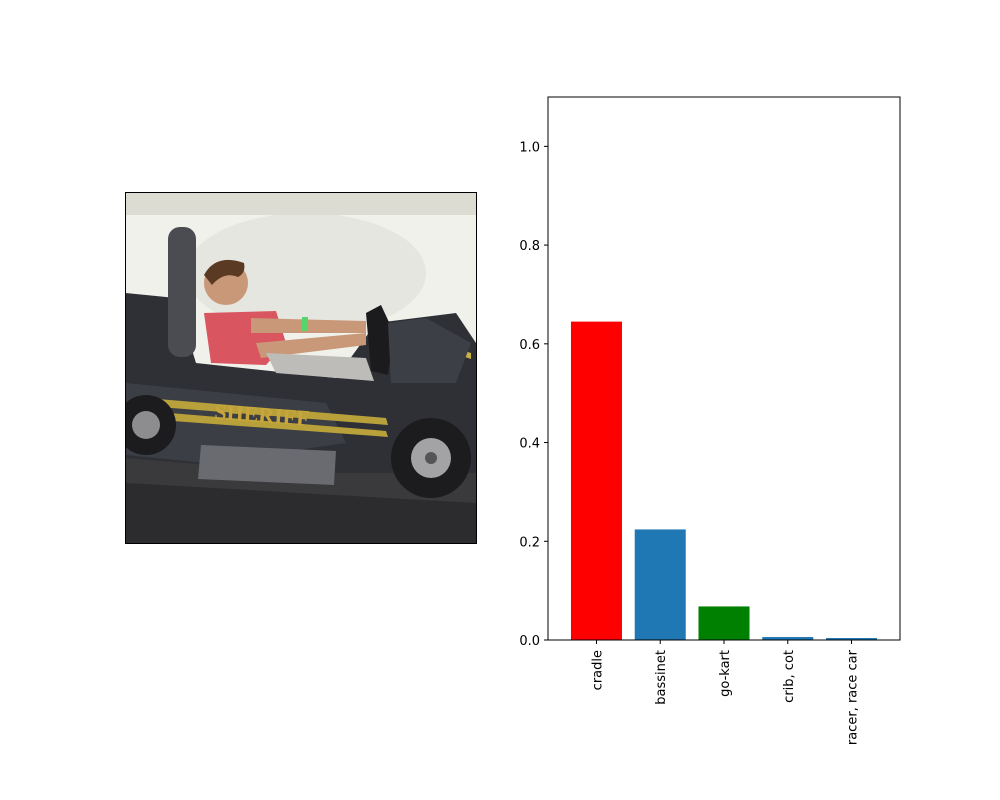 This screenshot has width=1000, height=800. What do you see at coordinates (597, 670) in the screenshot?
I see `x-tick-label: cradle` at bounding box center [597, 670].